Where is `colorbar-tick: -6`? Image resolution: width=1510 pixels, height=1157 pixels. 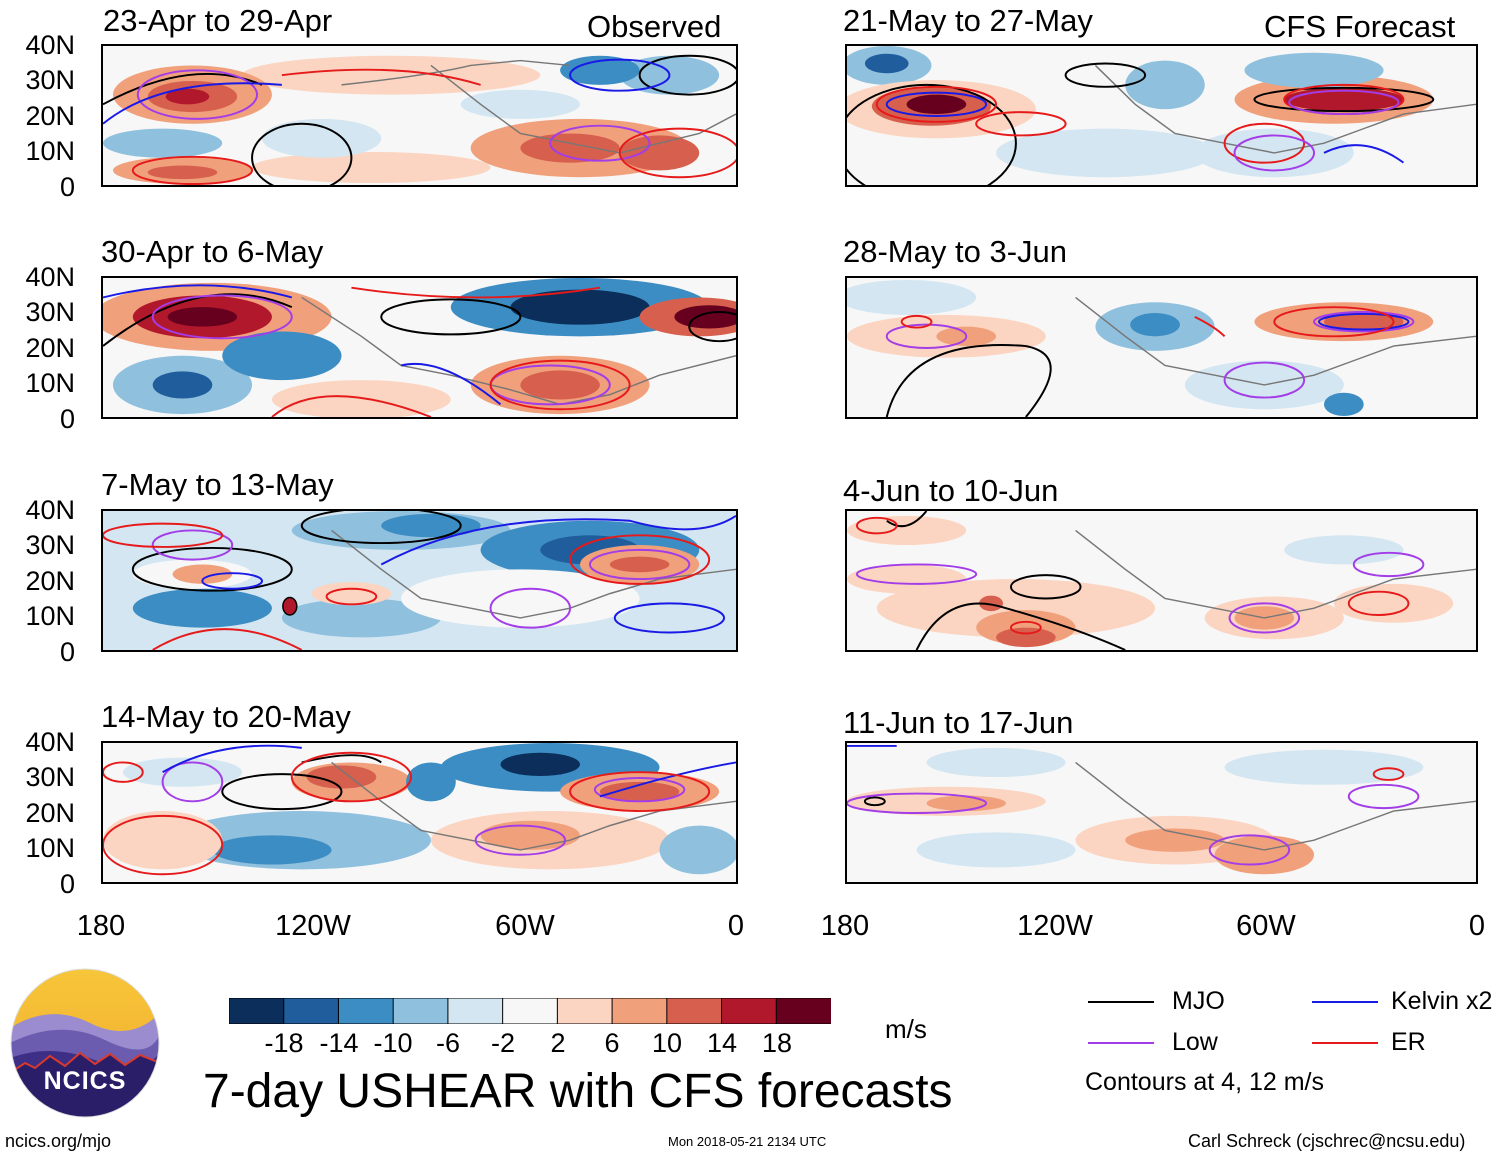
colorbar-tick: -6 is located at coordinates (448, 1043).